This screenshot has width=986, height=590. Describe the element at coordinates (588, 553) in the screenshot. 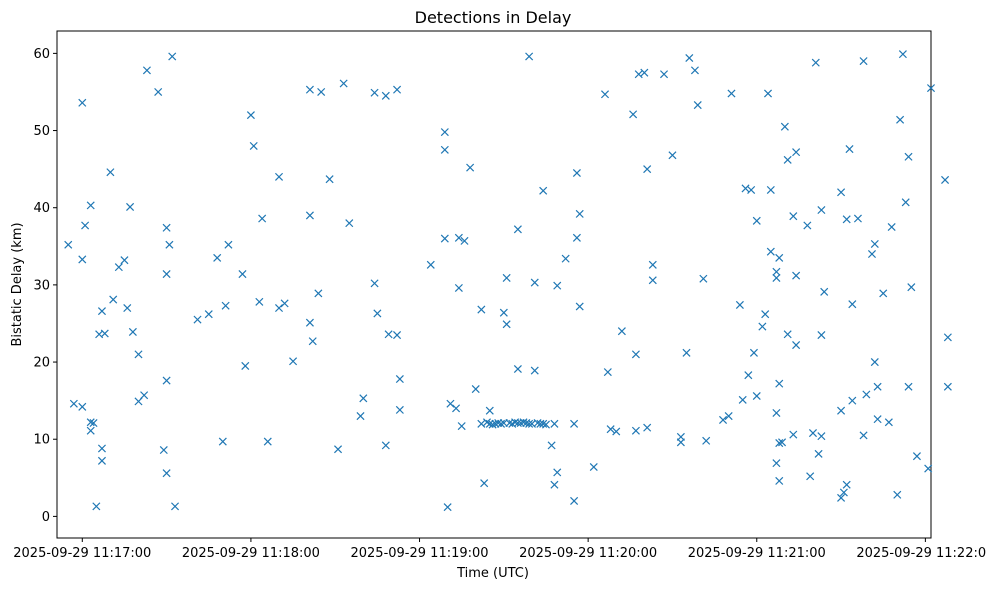

I see `x-tick-label: 2025-09-29 11:20:00` at that location.